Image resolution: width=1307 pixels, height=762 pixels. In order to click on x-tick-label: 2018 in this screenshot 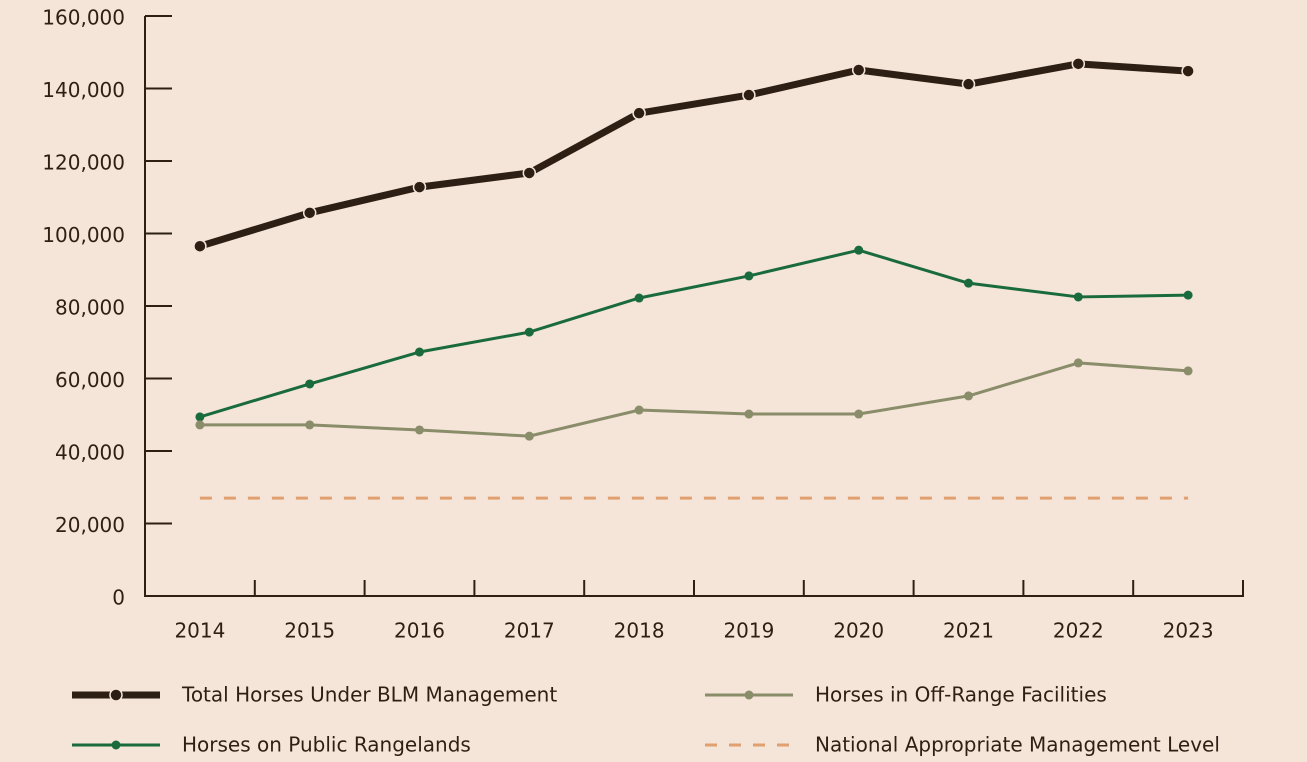, I will do `click(639, 631)`.